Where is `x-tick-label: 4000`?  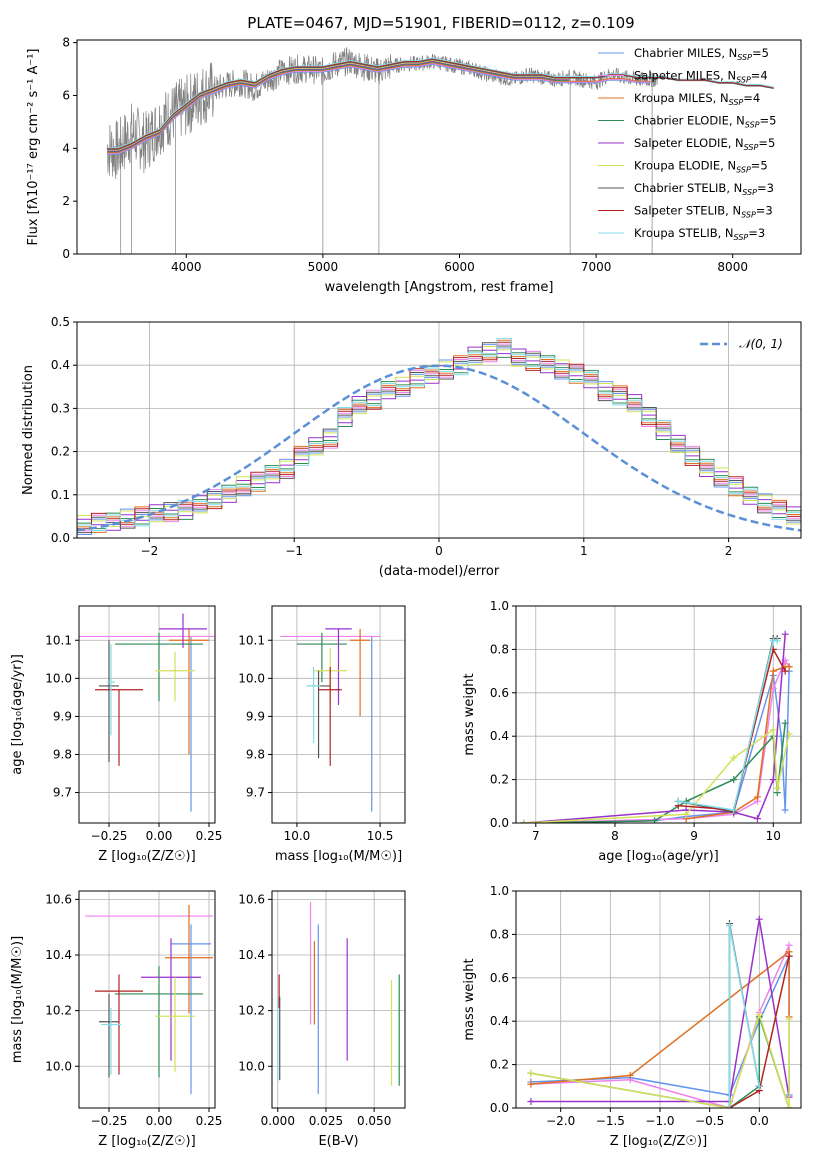
x-tick-label: 4000 is located at coordinates (186, 267).